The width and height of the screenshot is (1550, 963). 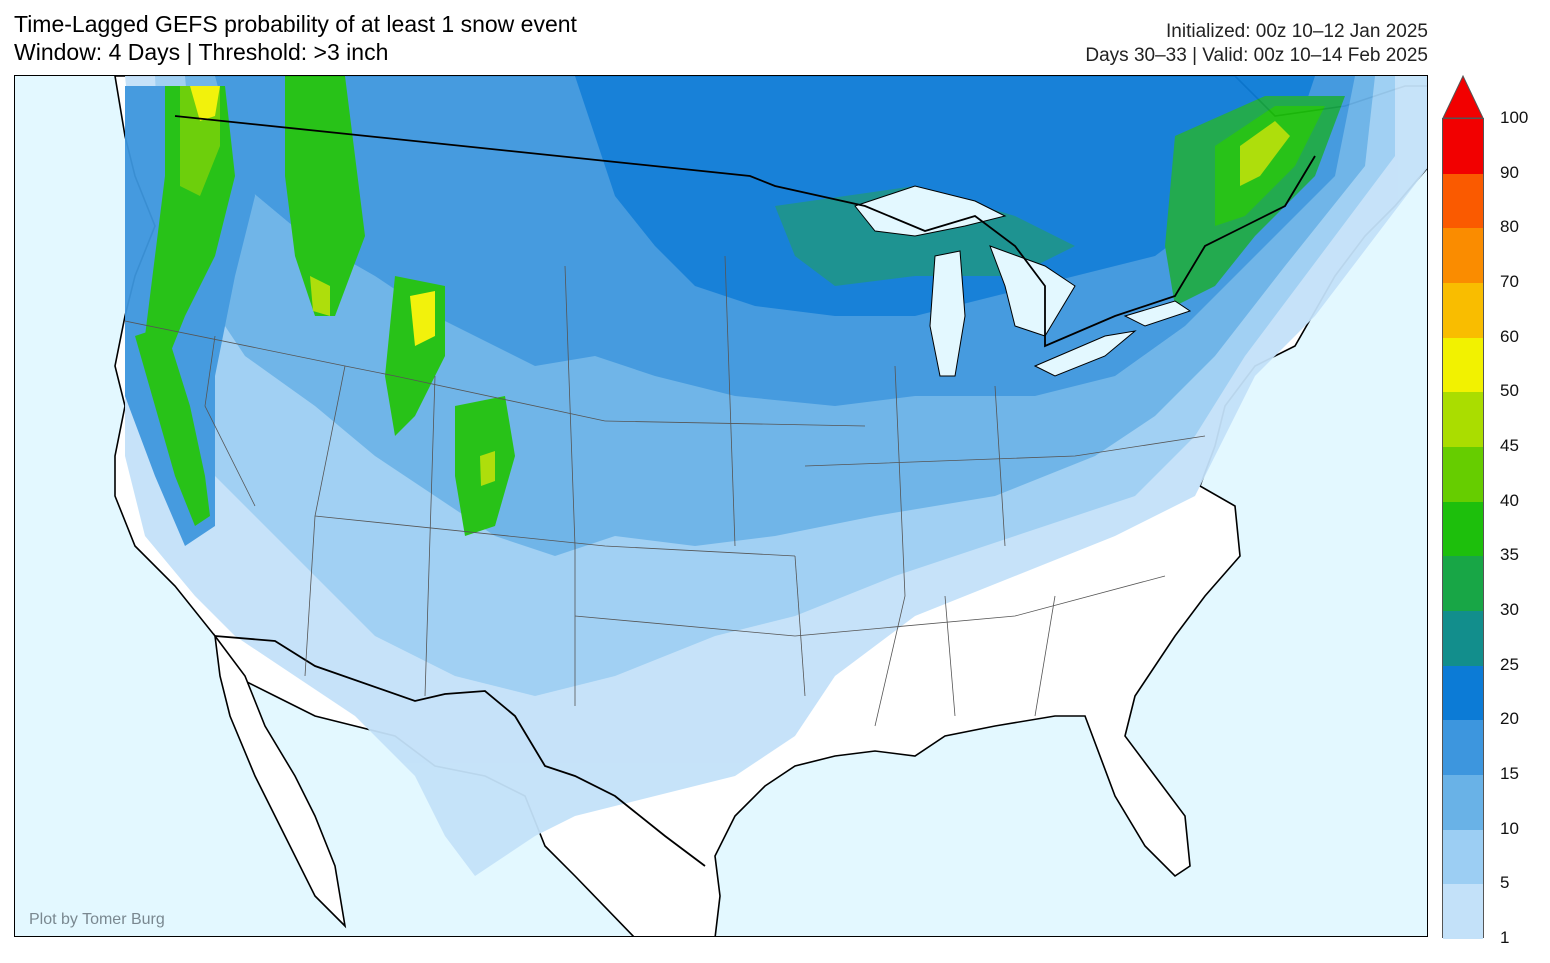 I want to click on border-us-mexico, so click(x=460, y=751).